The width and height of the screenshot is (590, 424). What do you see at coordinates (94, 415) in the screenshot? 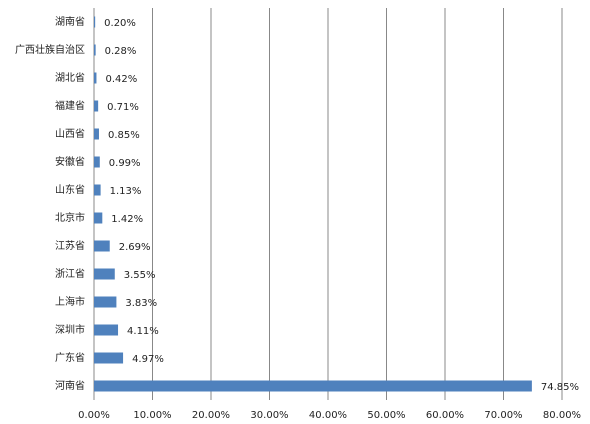
I see `x-tick-label: 0.00%` at bounding box center [94, 415].